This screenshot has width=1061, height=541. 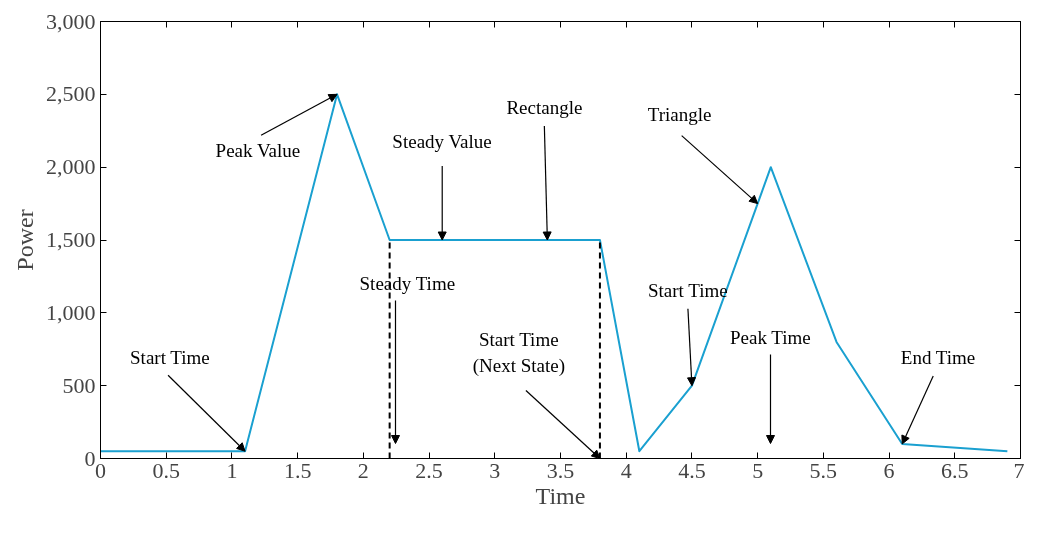 What do you see at coordinates (938, 358) in the screenshot?
I see `annotation: End Time` at bounding box center [938, 358].